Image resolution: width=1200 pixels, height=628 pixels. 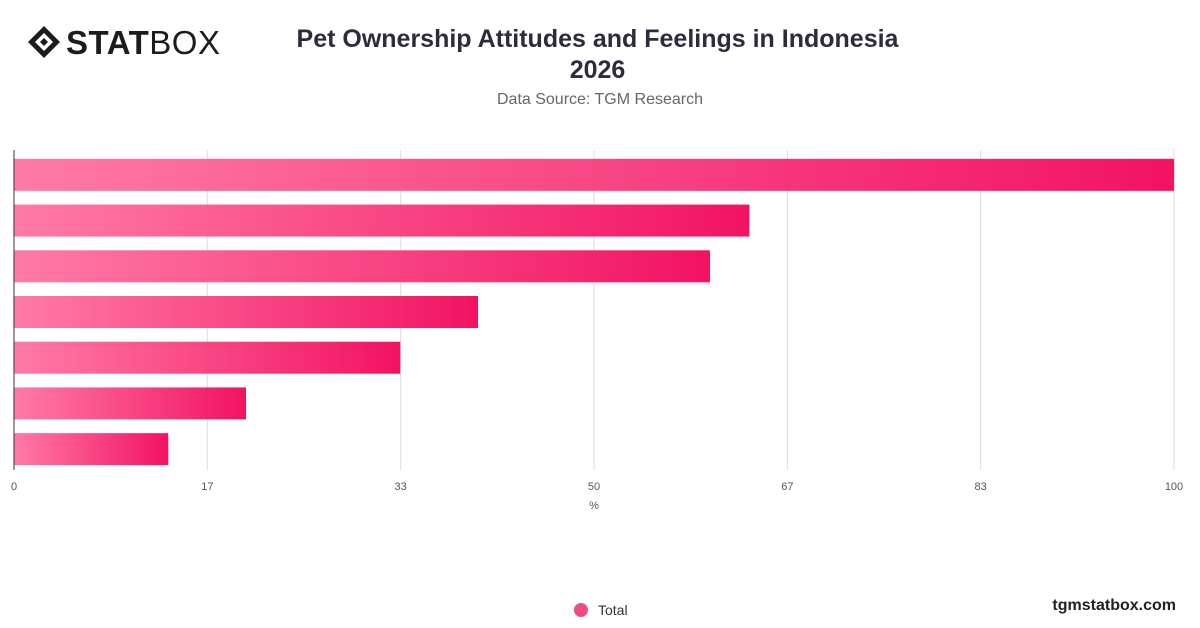 What do you see at coordinates (581, 610) in the screenshot?
I see `legend-dot-icon` at bounding box center [581, 610].